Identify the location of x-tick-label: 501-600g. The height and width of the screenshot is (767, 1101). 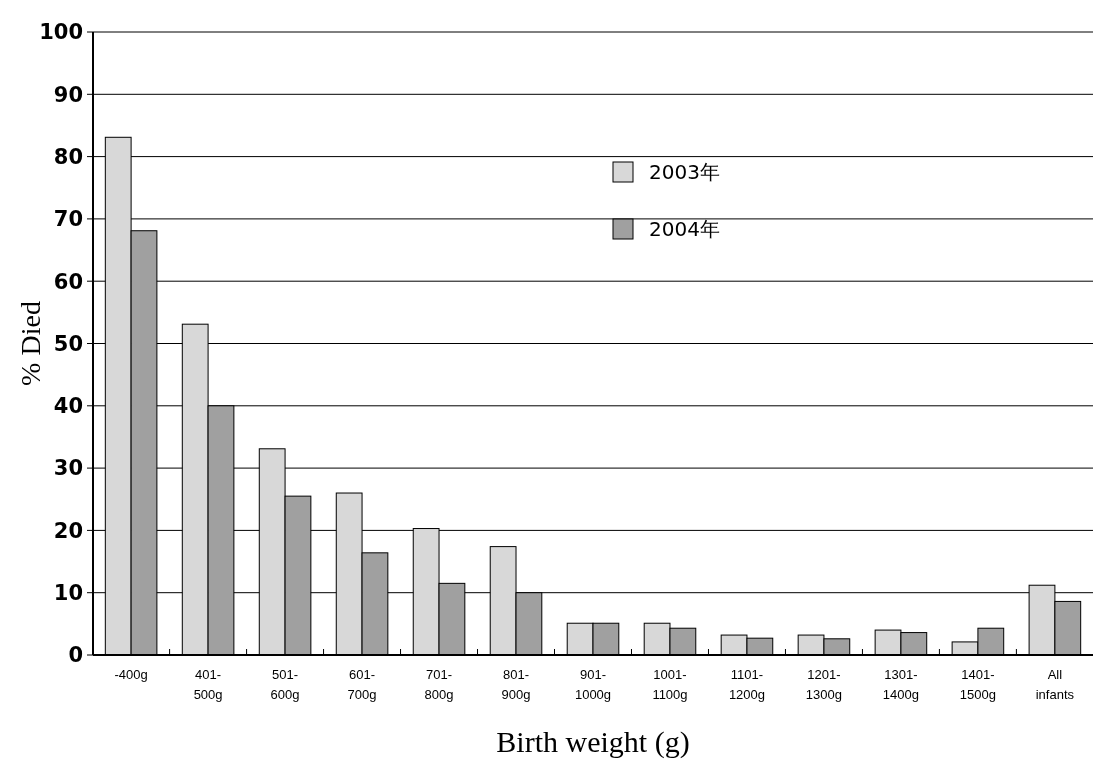
(285, 684).